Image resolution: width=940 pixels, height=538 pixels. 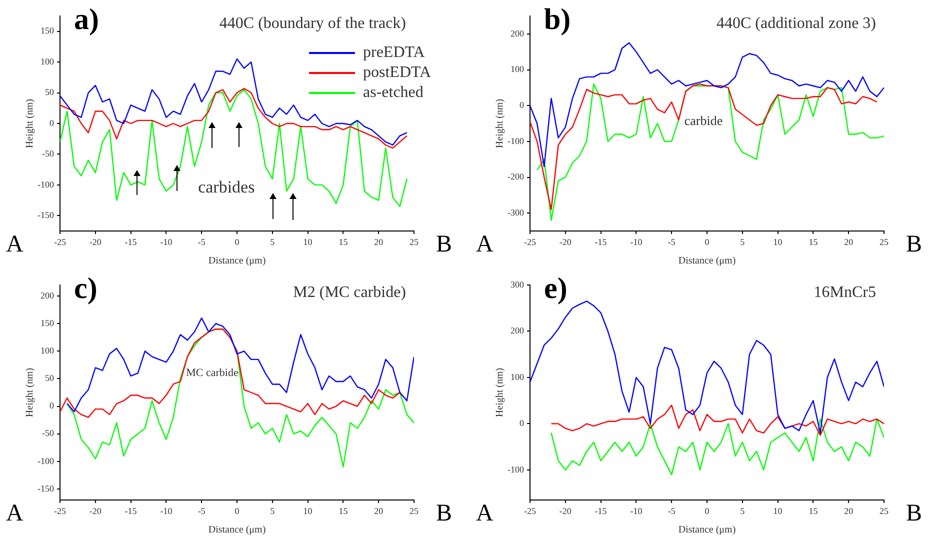 I want to click on annotation: MC carbide, so click(x=212, y=373).